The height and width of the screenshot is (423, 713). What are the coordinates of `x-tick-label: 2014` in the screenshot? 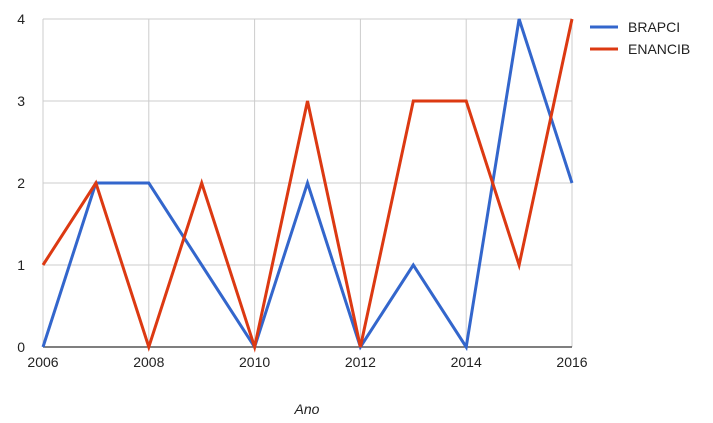 It's located at (466, 362).